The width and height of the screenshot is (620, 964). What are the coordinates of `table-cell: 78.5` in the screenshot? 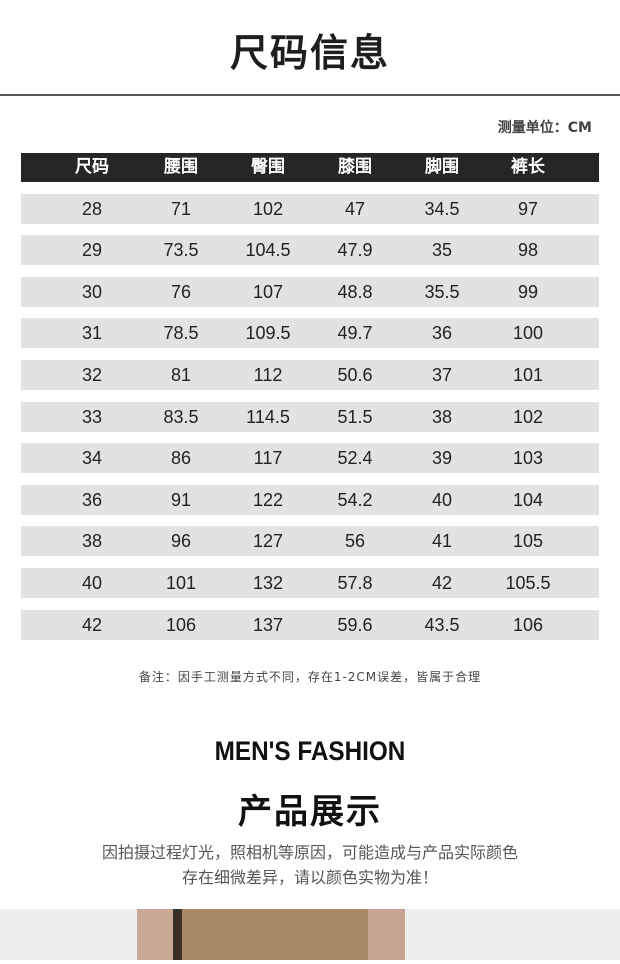 It's located at (181, 333).